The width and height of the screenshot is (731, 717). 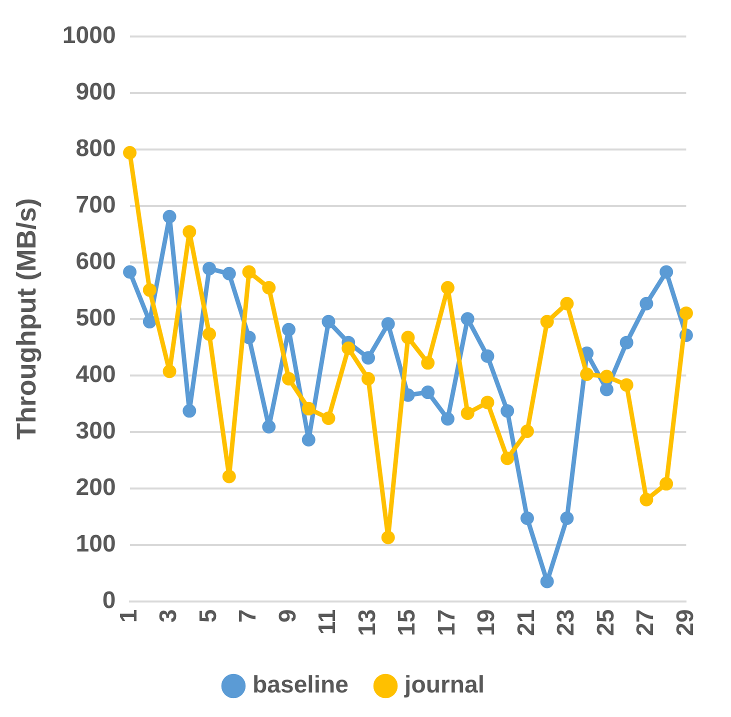 I want to click on y-tick-label: 0, so click(x=109, y=600).